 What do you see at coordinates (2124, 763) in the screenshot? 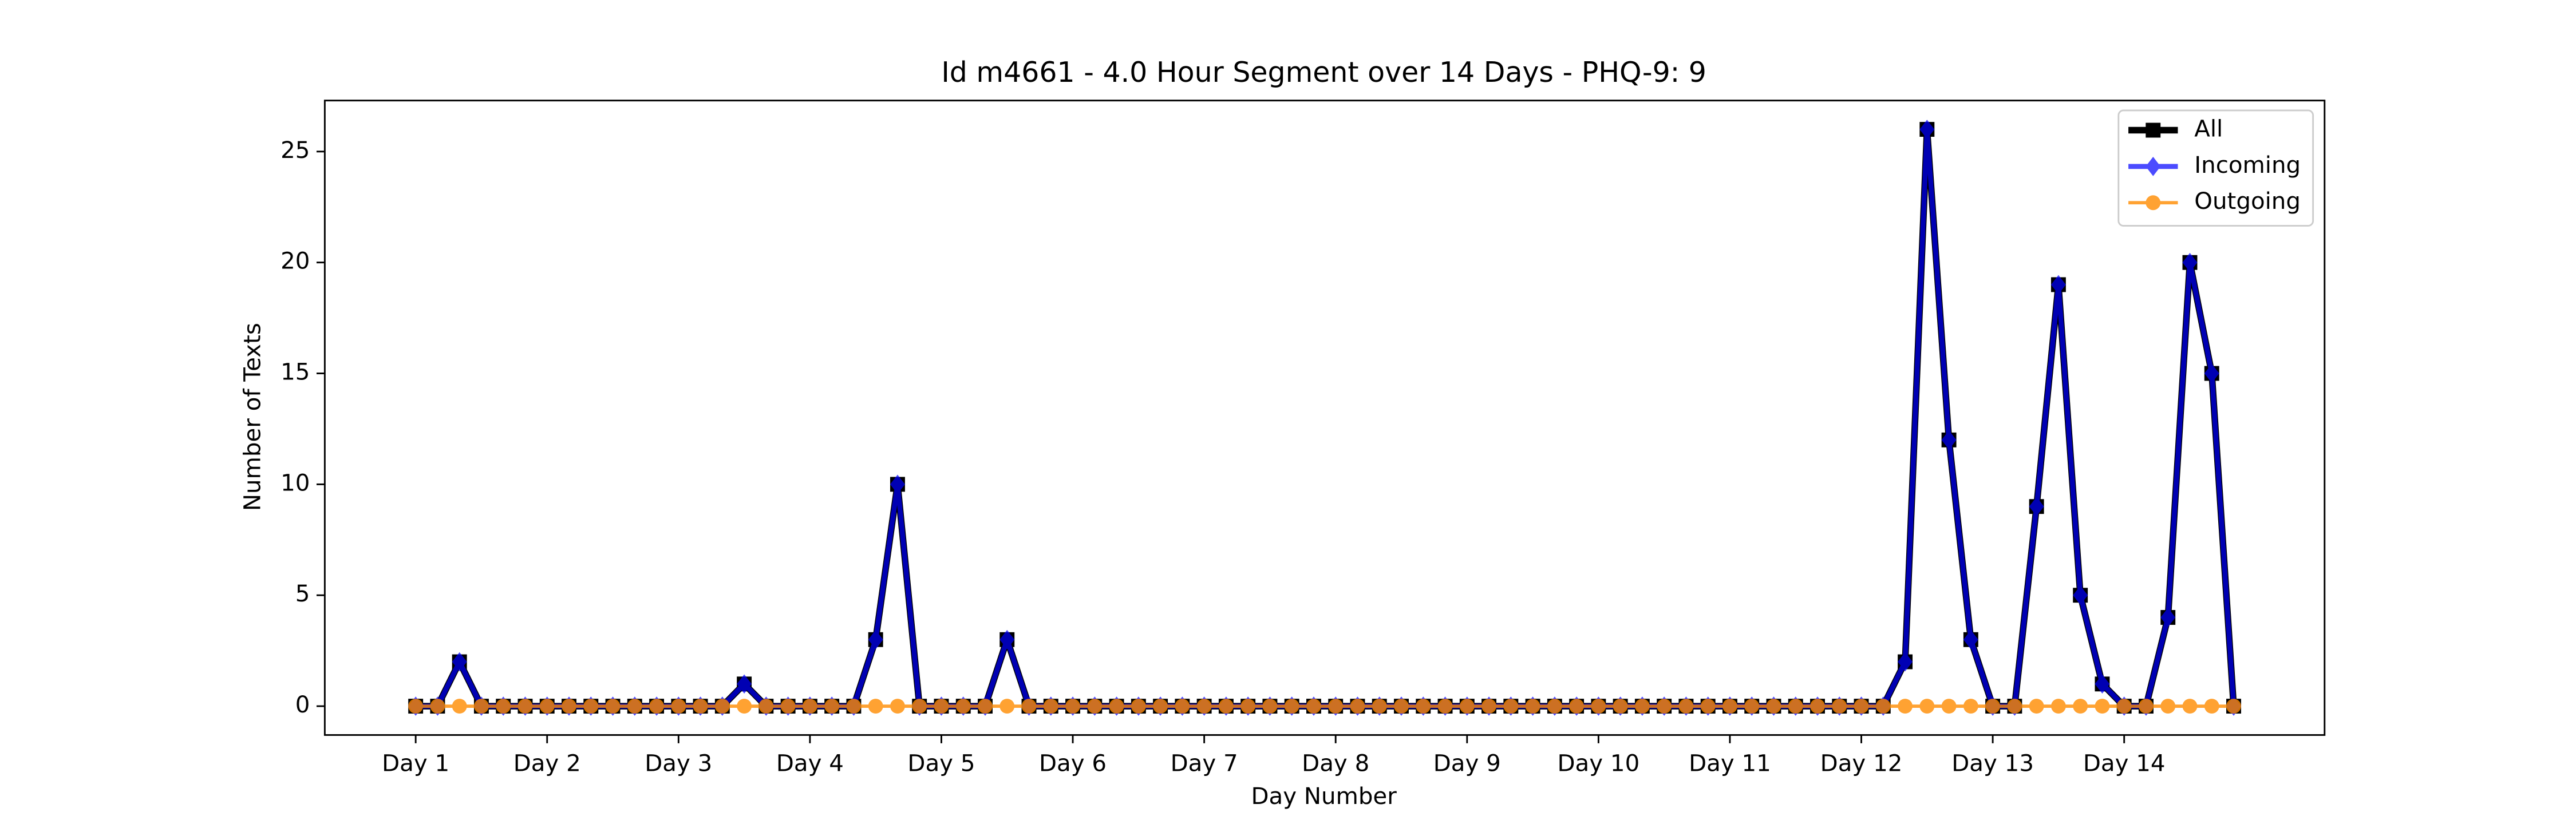
I see `x-tick-label: Day 14` at bounding box center [2124, 763].